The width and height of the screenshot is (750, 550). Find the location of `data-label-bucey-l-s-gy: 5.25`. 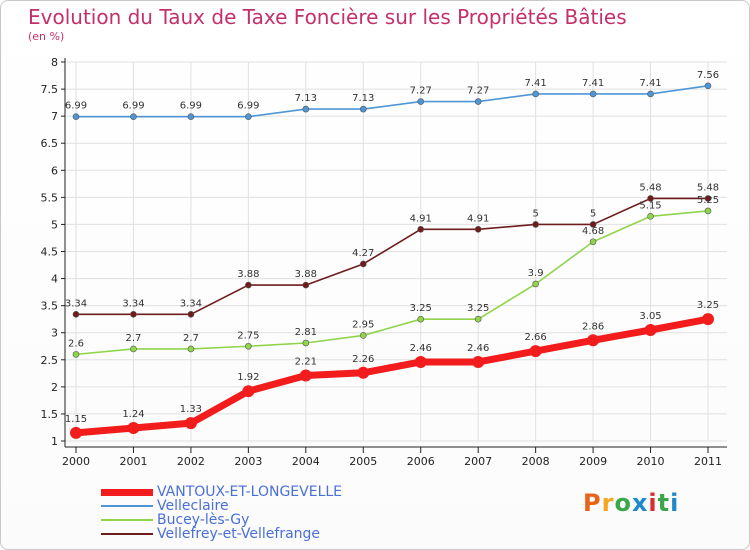

data-label-bucey-l-s-gy: 5.25 is located at coordinates (708, 200).